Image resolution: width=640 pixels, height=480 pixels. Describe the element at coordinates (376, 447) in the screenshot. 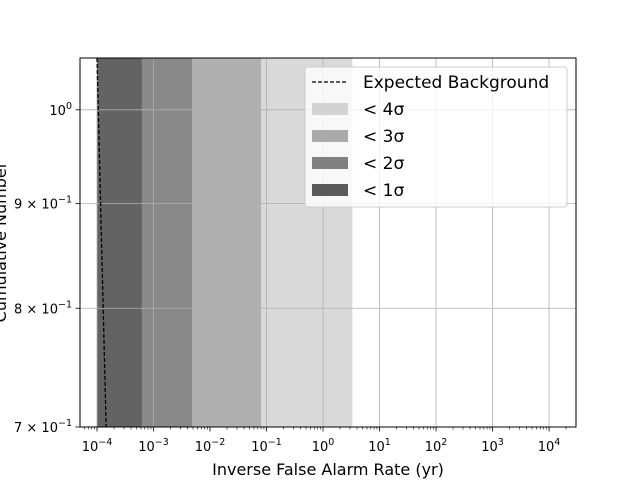

I see `x-tick-label-5-base: 10` at that location.